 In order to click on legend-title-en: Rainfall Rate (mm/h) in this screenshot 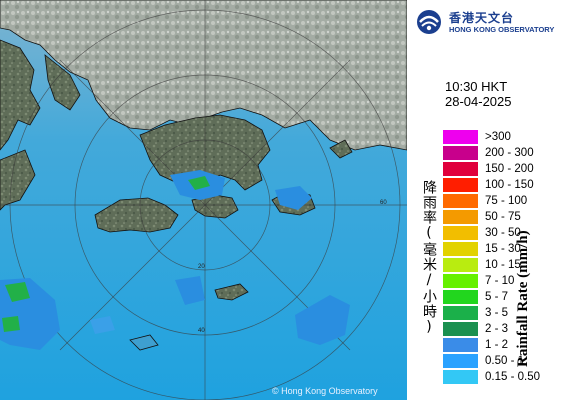, I will do `click(523, 298)`.